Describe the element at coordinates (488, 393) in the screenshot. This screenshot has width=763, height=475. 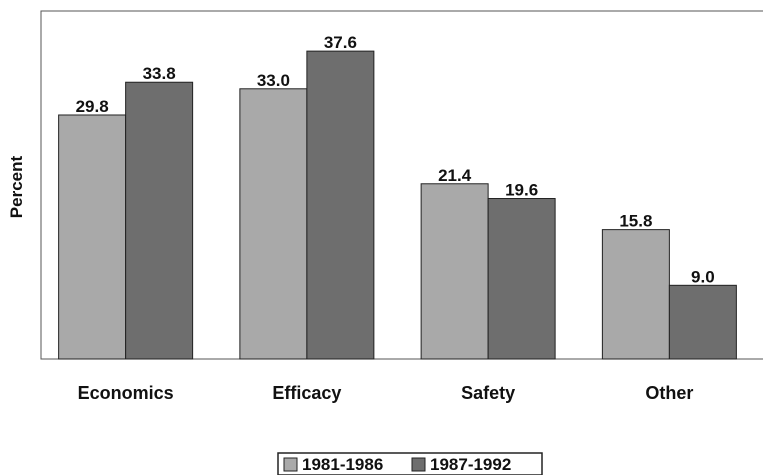
I see `category-label-safety: Safety` at that location.